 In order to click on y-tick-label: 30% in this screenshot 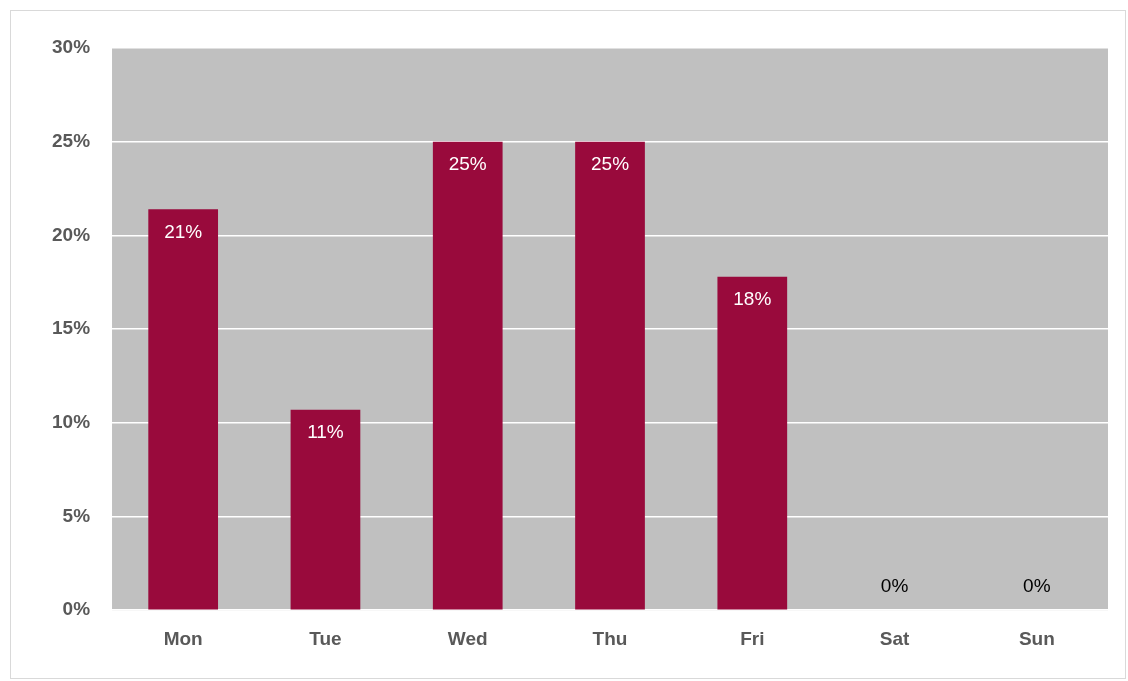, I will do `click(71, 47)`.